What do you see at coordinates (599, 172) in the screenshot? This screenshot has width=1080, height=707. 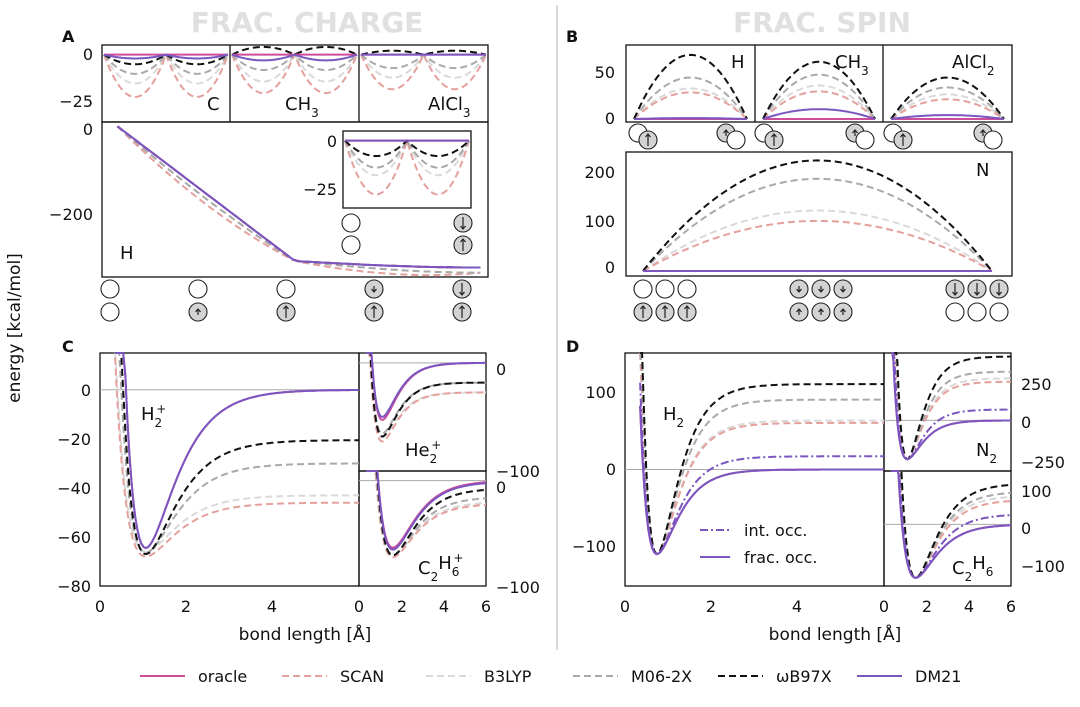 I see `tick-label: 200` at bounding box center [599, 172].